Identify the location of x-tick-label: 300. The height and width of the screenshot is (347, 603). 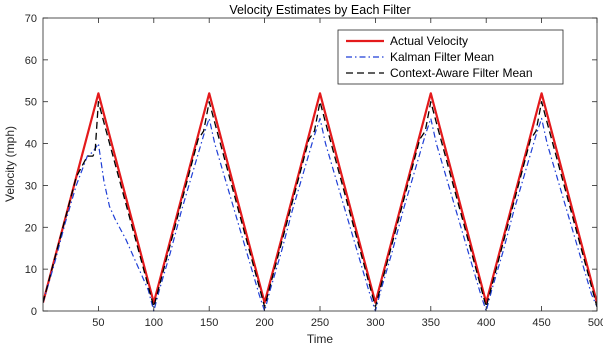
(375, 323).